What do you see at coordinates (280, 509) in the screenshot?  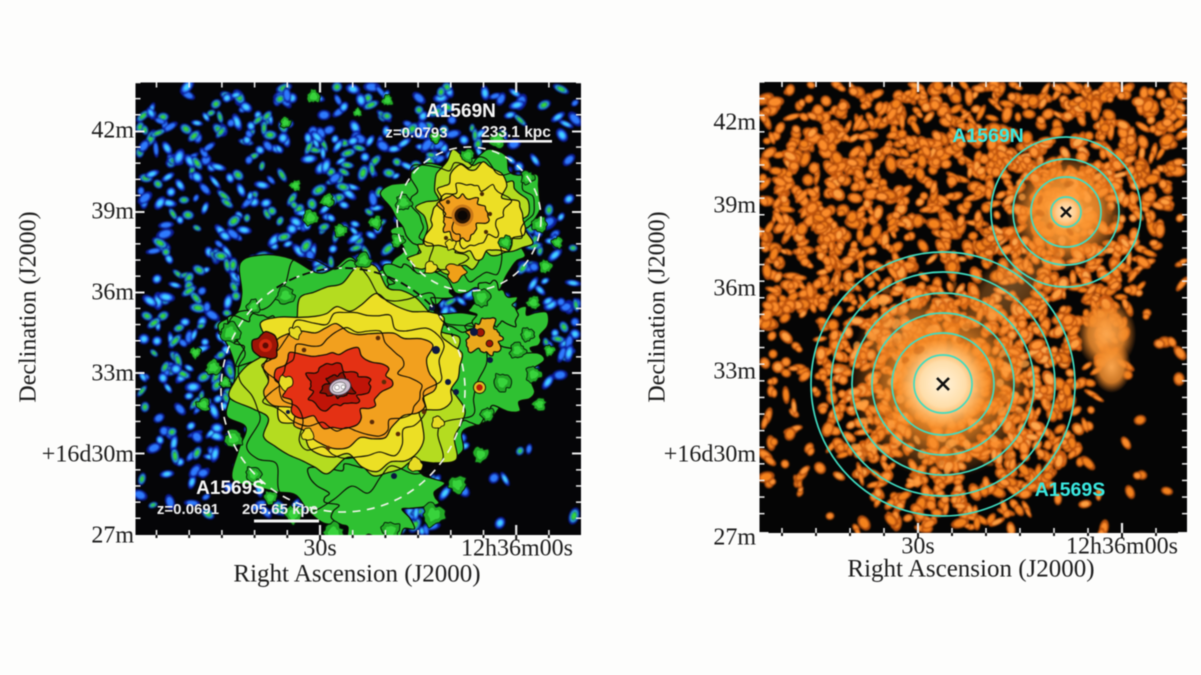 I see `svg-text: 205.65 kpc` at bounding box center [280, 509].